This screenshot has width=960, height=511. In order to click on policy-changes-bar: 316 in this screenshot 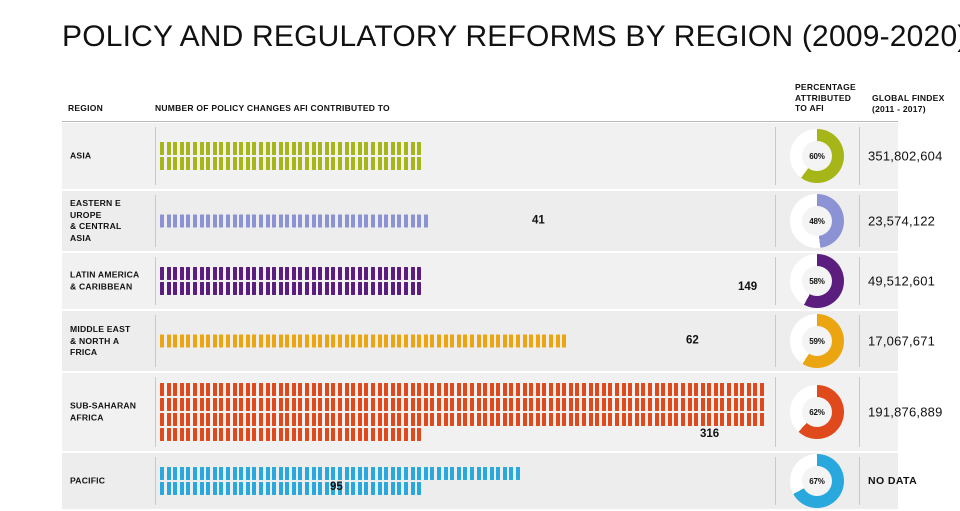, I will do `click(465, 412)`.